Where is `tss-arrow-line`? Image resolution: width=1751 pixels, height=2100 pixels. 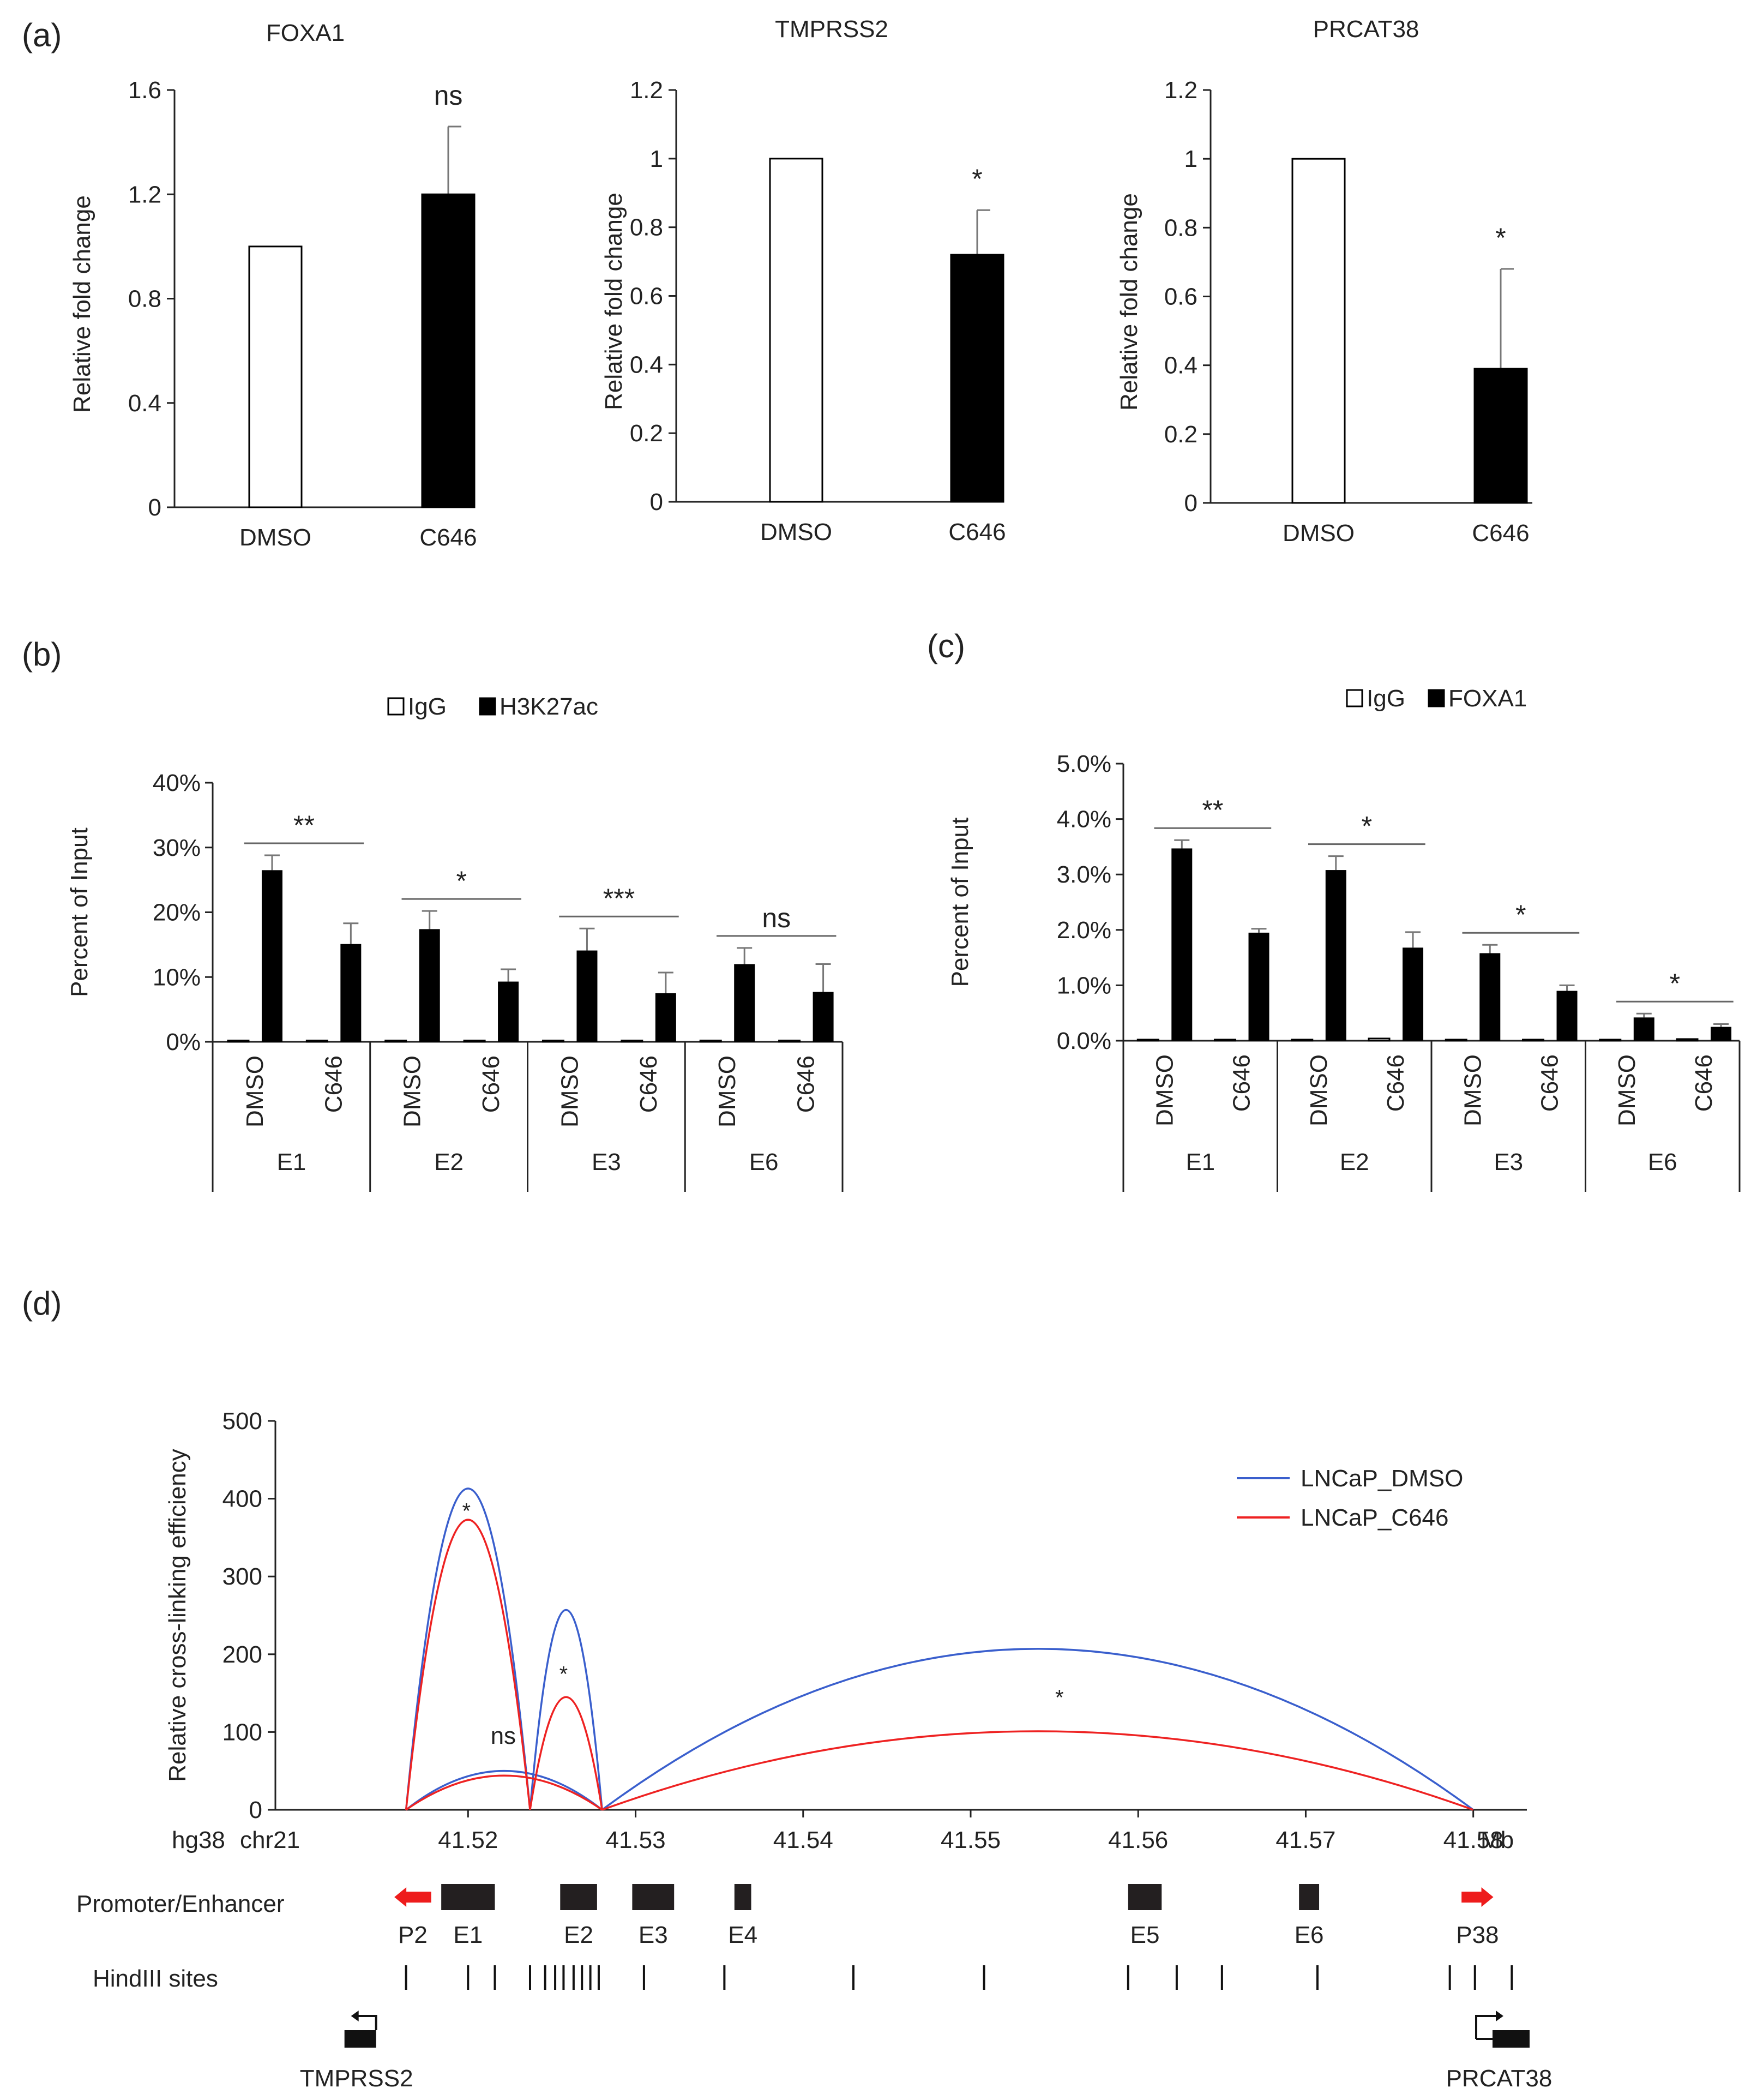
tss-arrow-line is located at coordinates (1486, 2027).